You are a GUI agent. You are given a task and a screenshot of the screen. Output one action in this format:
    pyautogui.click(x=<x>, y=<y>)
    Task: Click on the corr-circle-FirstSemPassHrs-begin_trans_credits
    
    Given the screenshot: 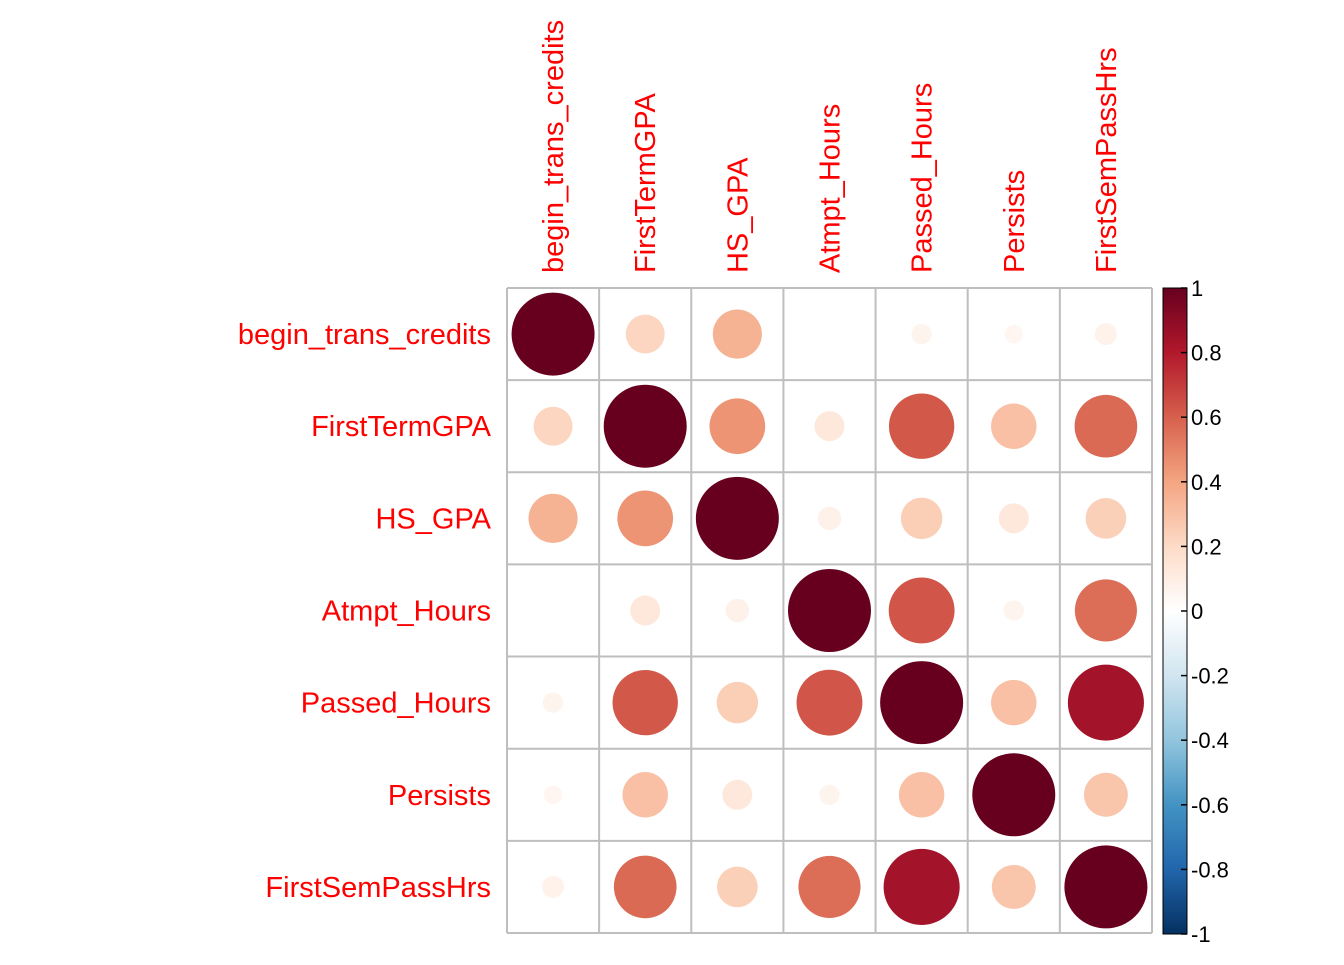 What is the action you would take?
    pyautogui.click(x=553, y=886)
    